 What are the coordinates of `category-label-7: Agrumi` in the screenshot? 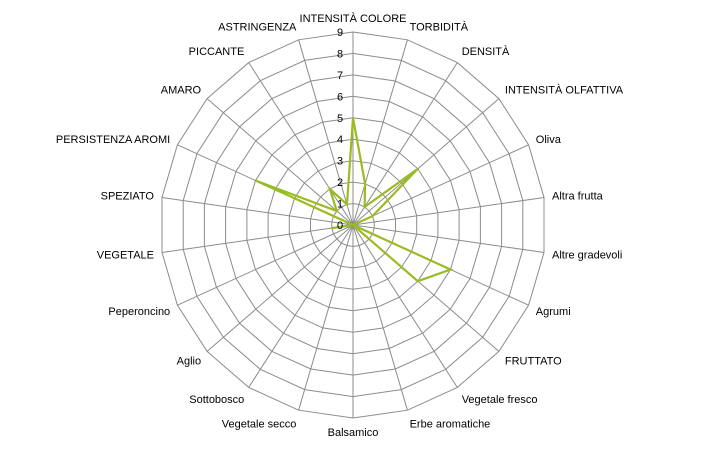 It's located at (553, 312).